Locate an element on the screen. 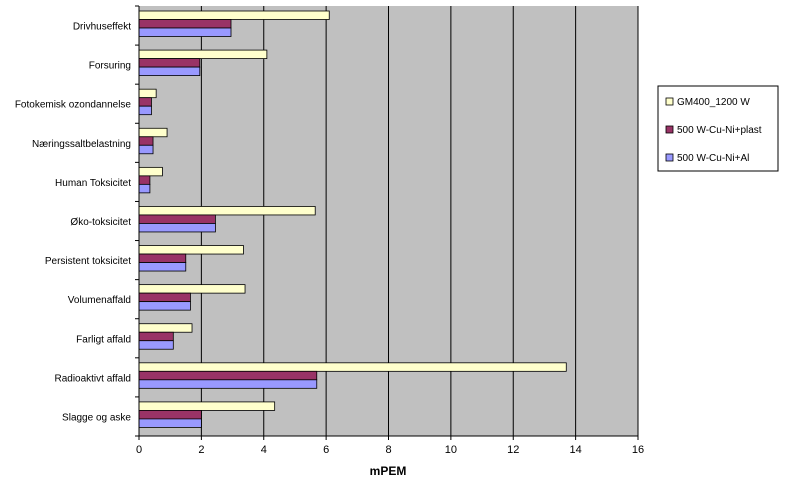 The width and height of the screenshot is (785, 480). x-tick-label: 4 is located at coordinates (264, 450).